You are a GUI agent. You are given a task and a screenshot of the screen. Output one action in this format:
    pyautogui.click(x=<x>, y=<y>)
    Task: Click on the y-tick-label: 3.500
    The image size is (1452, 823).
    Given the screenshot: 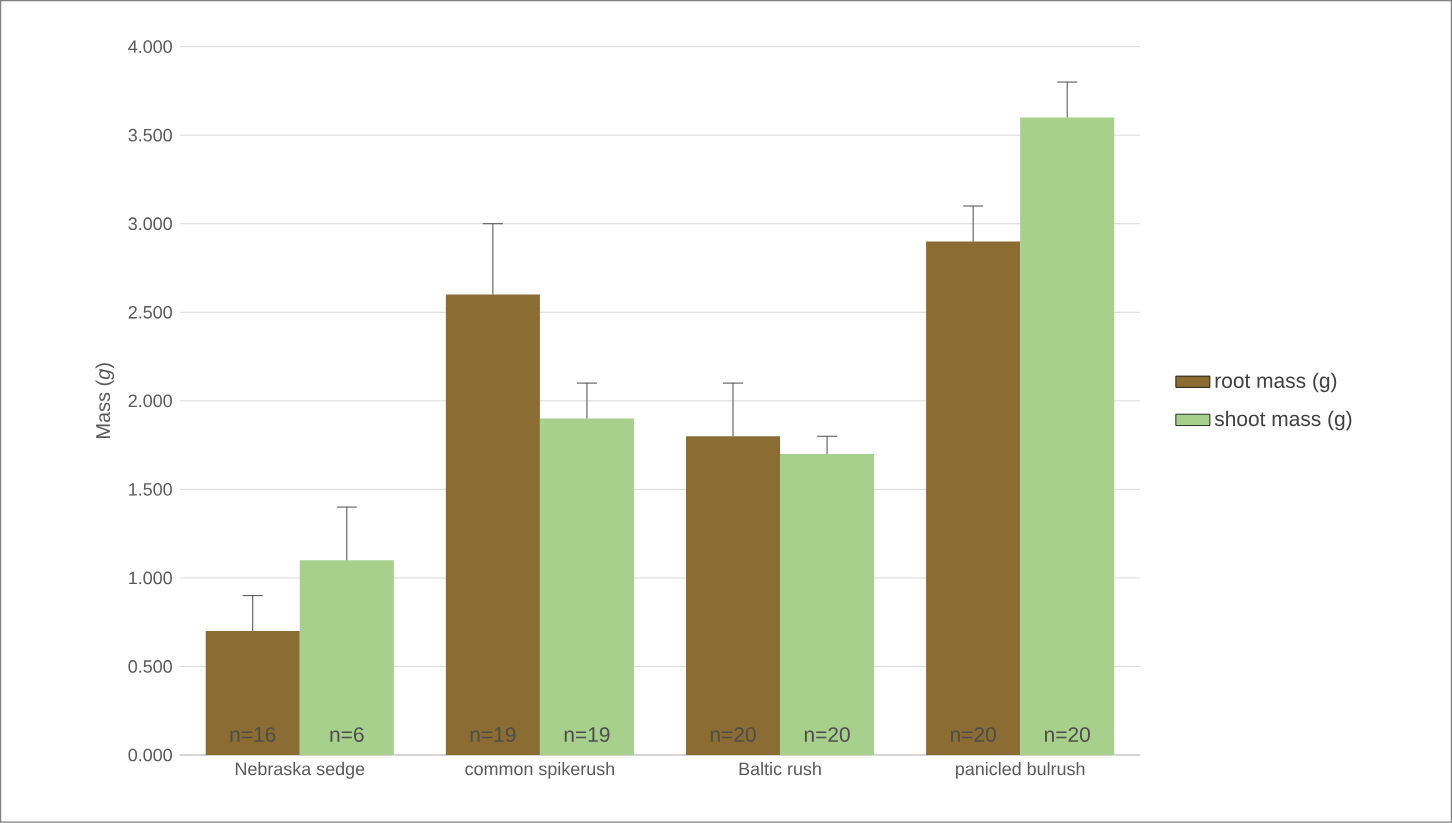 What is the action you would take?
    pyautogui.click(x=150, y=135)
    